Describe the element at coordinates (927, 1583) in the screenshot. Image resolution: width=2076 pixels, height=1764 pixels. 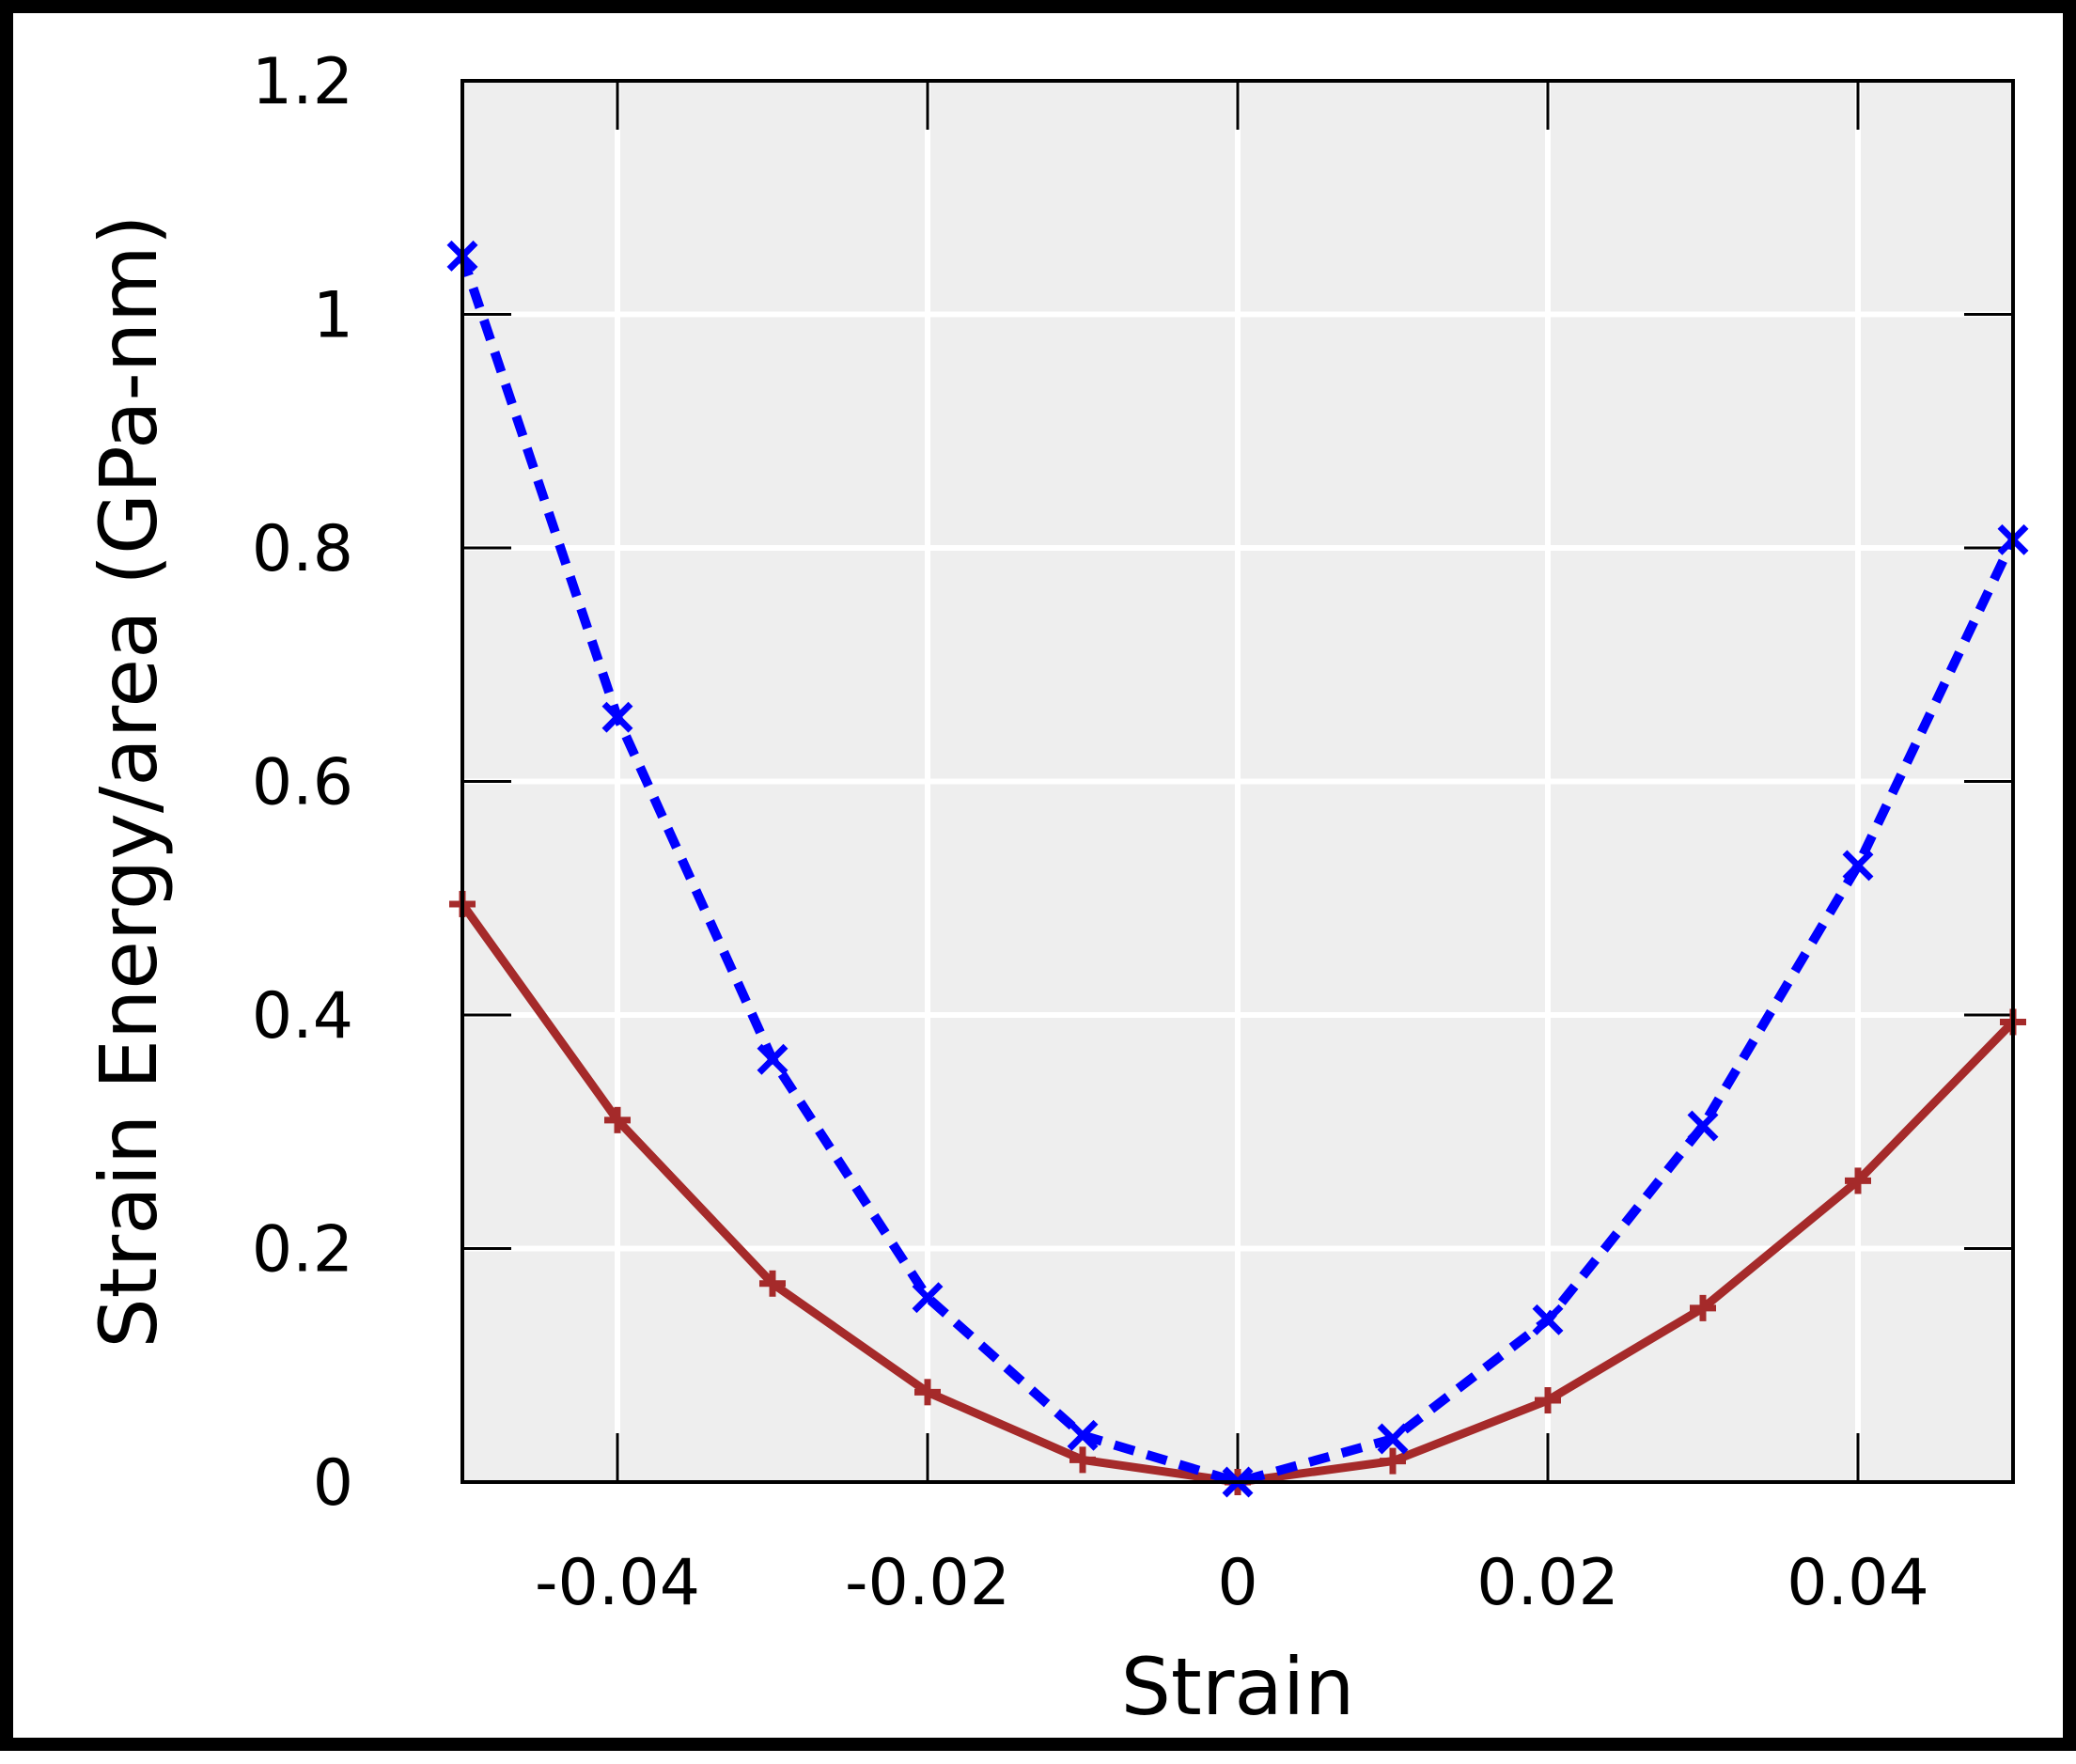
I see `x-tick-label: -0.02` at that location.